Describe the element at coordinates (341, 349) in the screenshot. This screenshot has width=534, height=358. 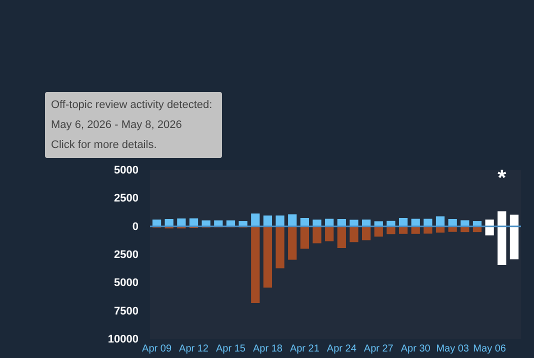
I see `x-tick-label: Apr 24` at that location.